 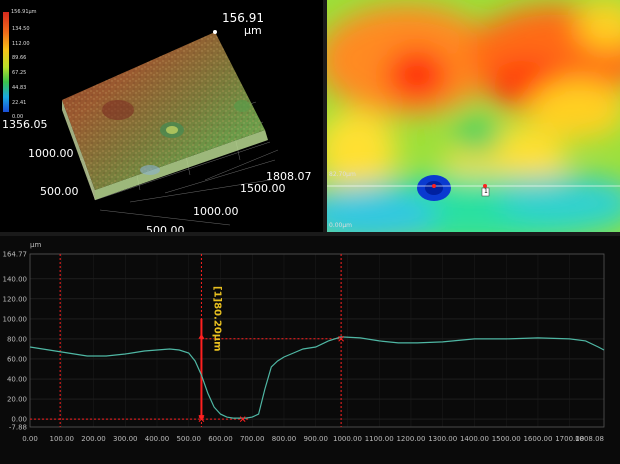 What do you see at coordinates (252, 439) in the screenshot?
I see `x-tick-label: 700.00` at bounding box center [252, 439].